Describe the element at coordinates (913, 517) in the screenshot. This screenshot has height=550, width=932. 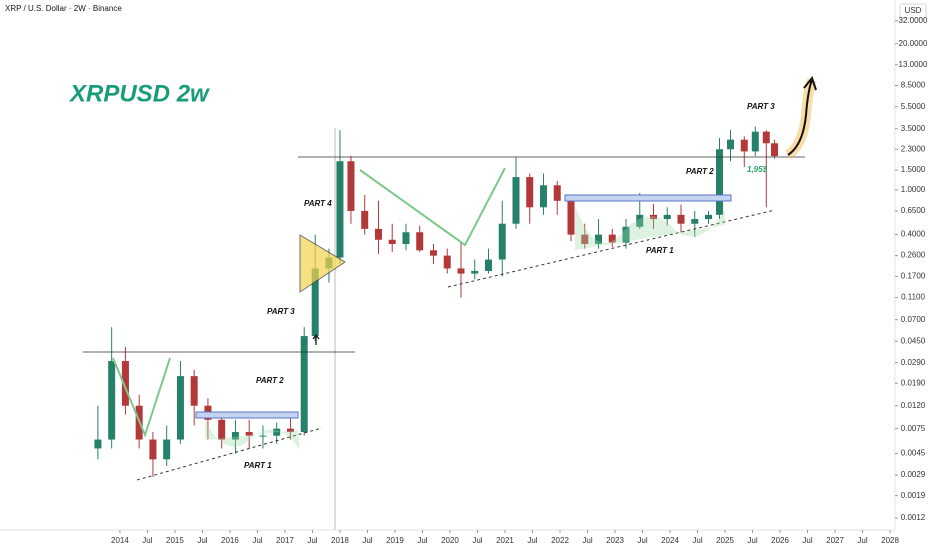
I see `y-tick-label: 0.0012` at that location.